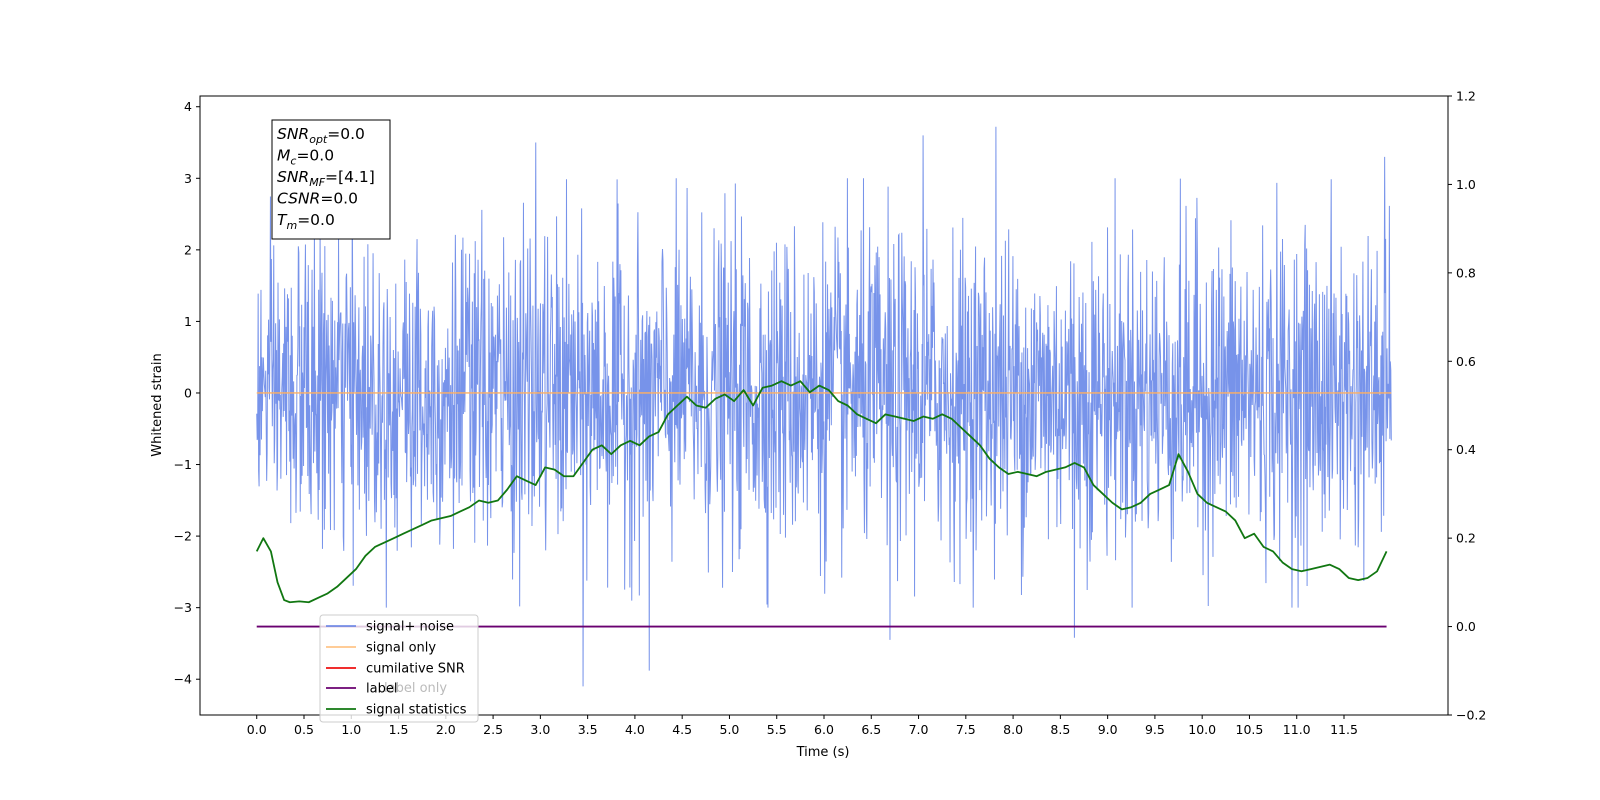 Image resolution: width=1600 pixels, height=800 pixels. What do you see at coordinates (1060, 729) in the screenshot?
I see `x-tick-label: 8.5` at bounding box center [1060, 729].